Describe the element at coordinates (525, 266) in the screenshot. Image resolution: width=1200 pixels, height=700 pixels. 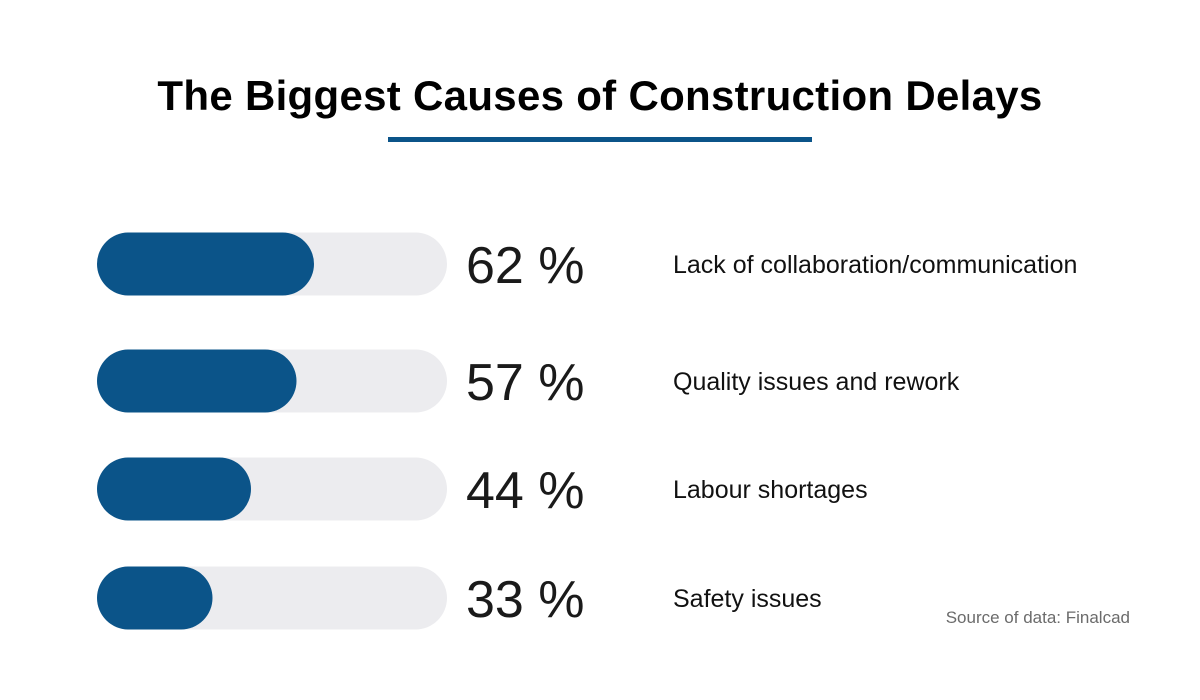
I see `value-label: 62 %` at that location.